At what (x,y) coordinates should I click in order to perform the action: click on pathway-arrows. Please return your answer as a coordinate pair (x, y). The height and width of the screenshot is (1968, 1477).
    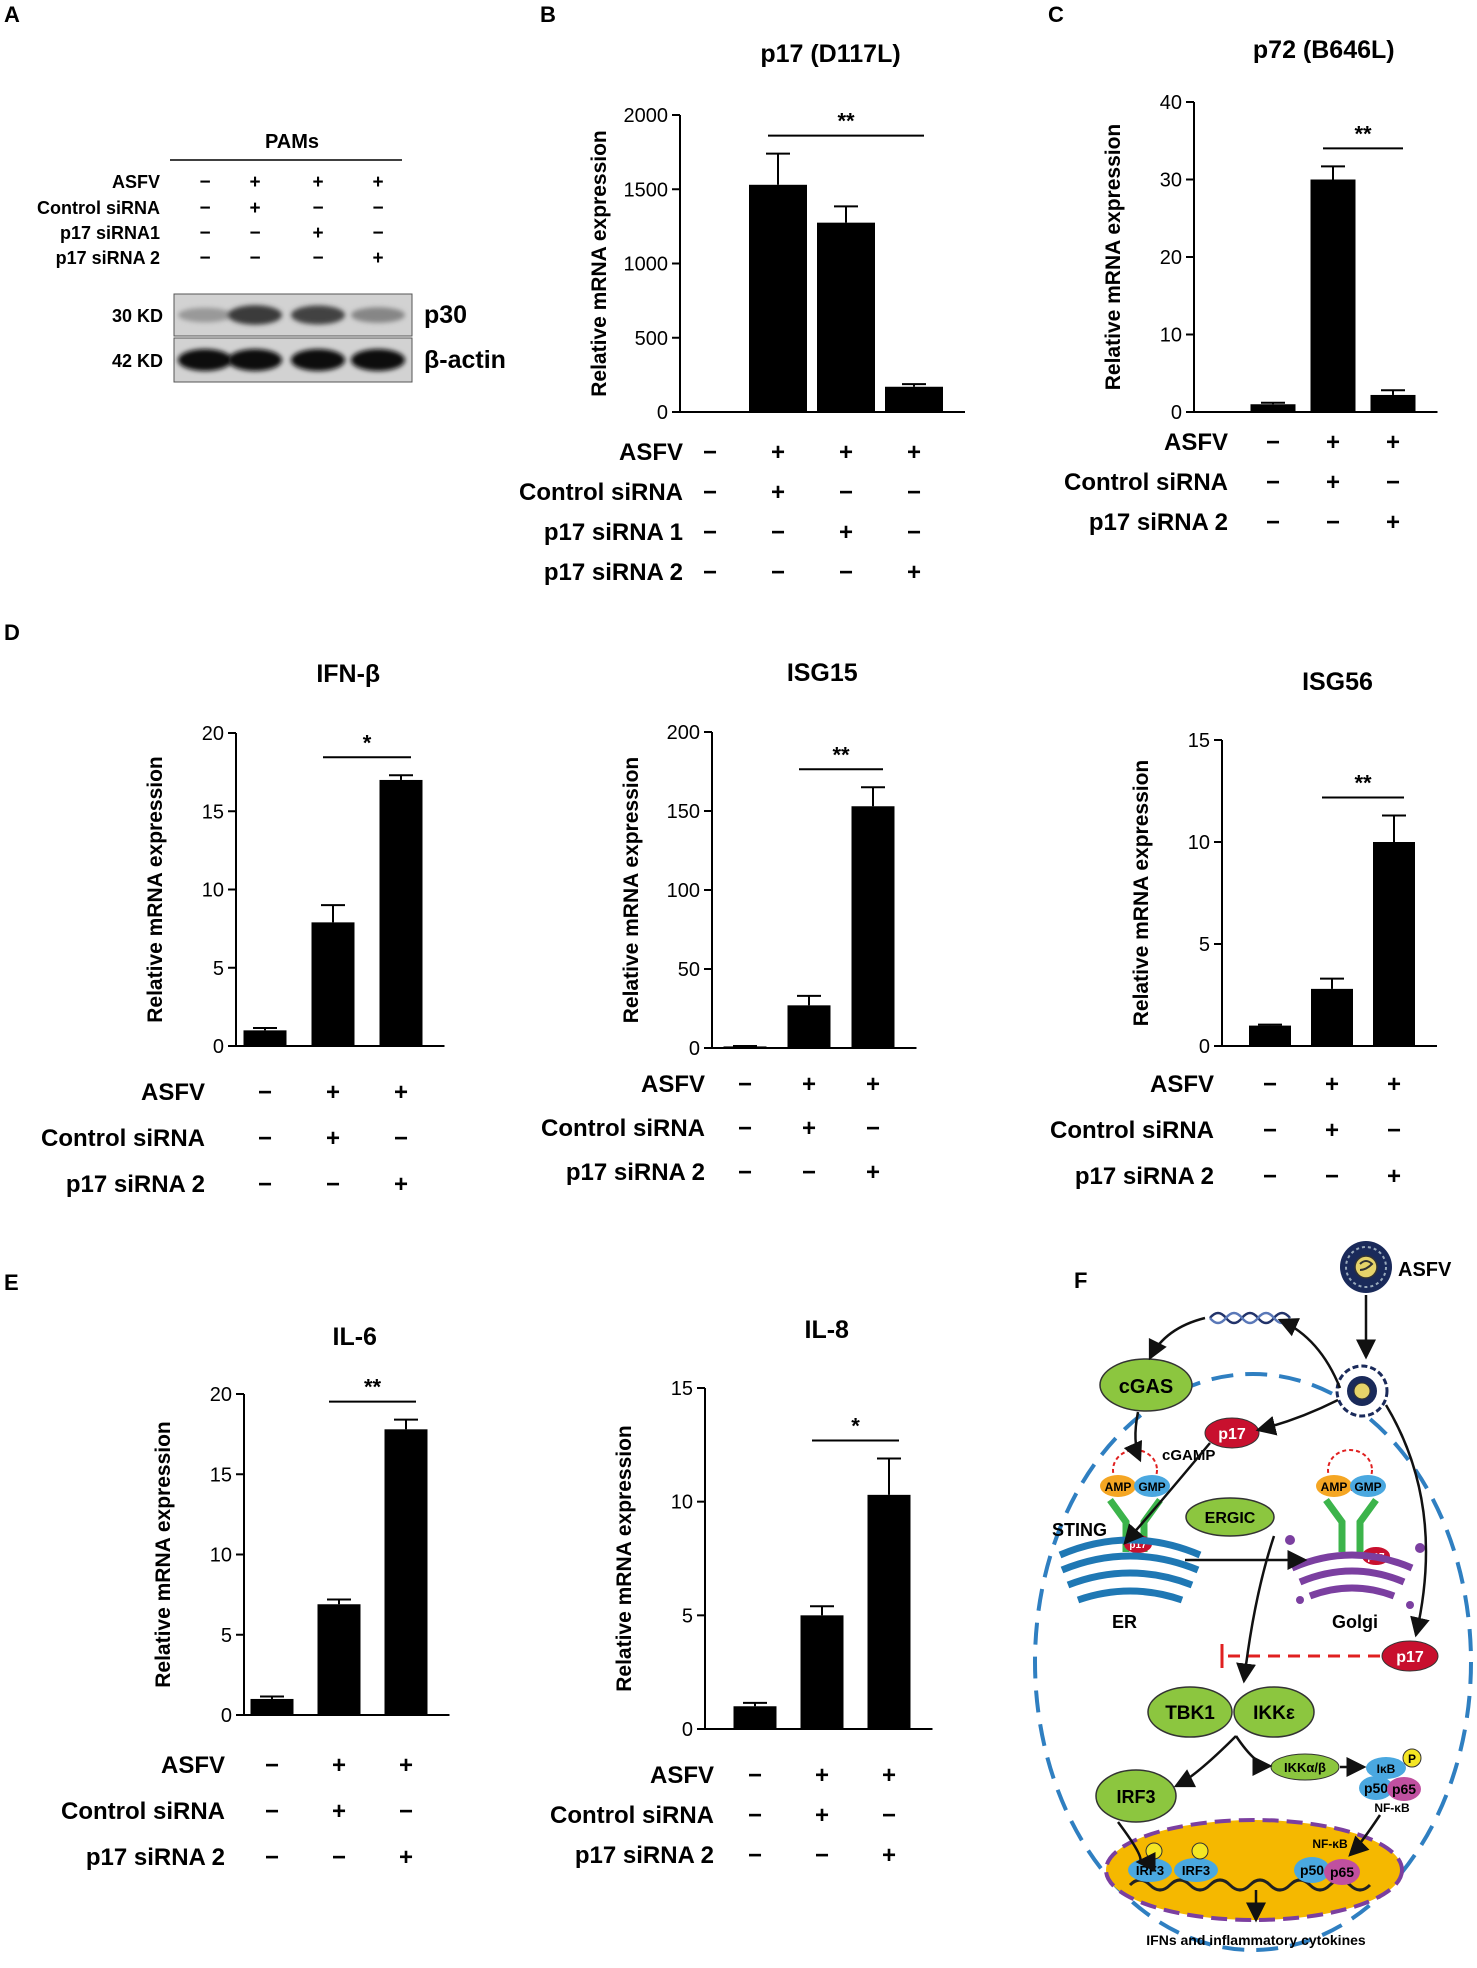
    Looking at the image, I should click on (1273, 1609).